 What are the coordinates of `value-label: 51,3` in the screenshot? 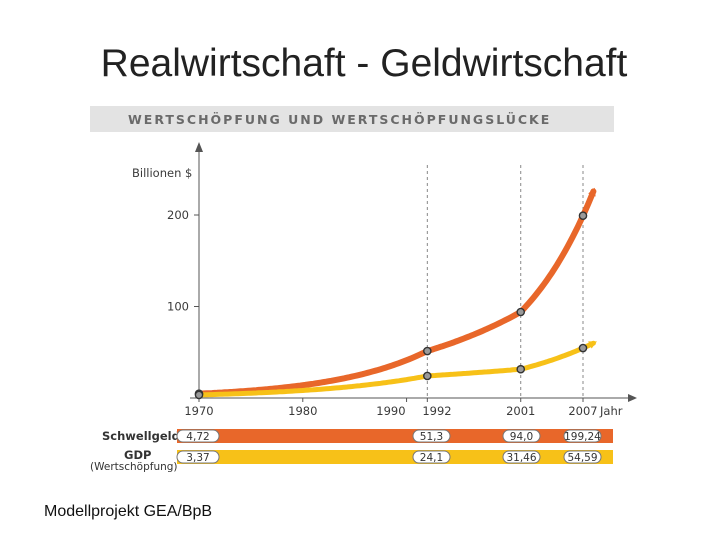 It's located at (431, 437).